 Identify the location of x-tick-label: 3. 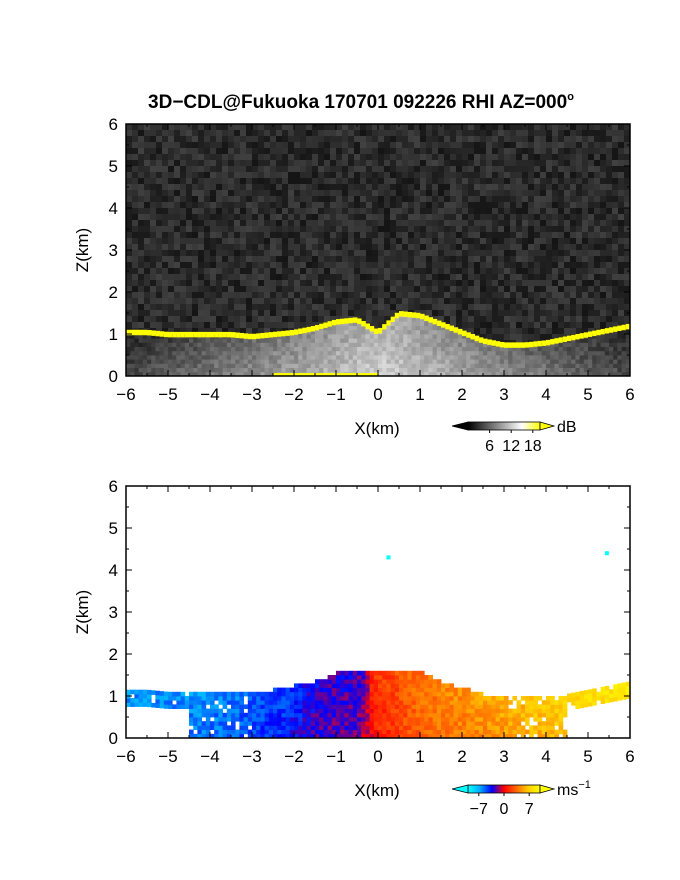
(503, 394).